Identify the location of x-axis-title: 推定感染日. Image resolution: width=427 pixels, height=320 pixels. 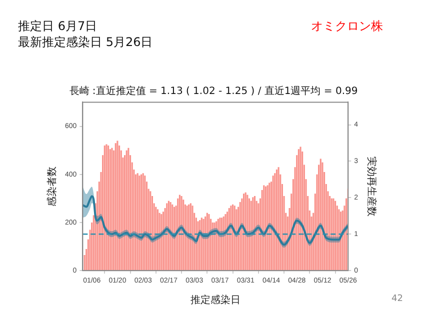
(215, 300).